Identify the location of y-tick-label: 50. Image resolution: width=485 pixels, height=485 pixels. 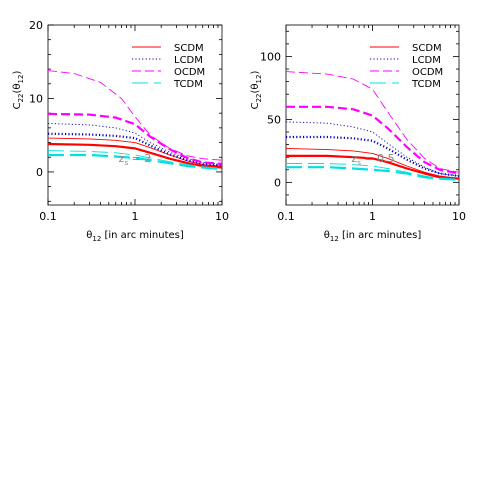
(274, 119).